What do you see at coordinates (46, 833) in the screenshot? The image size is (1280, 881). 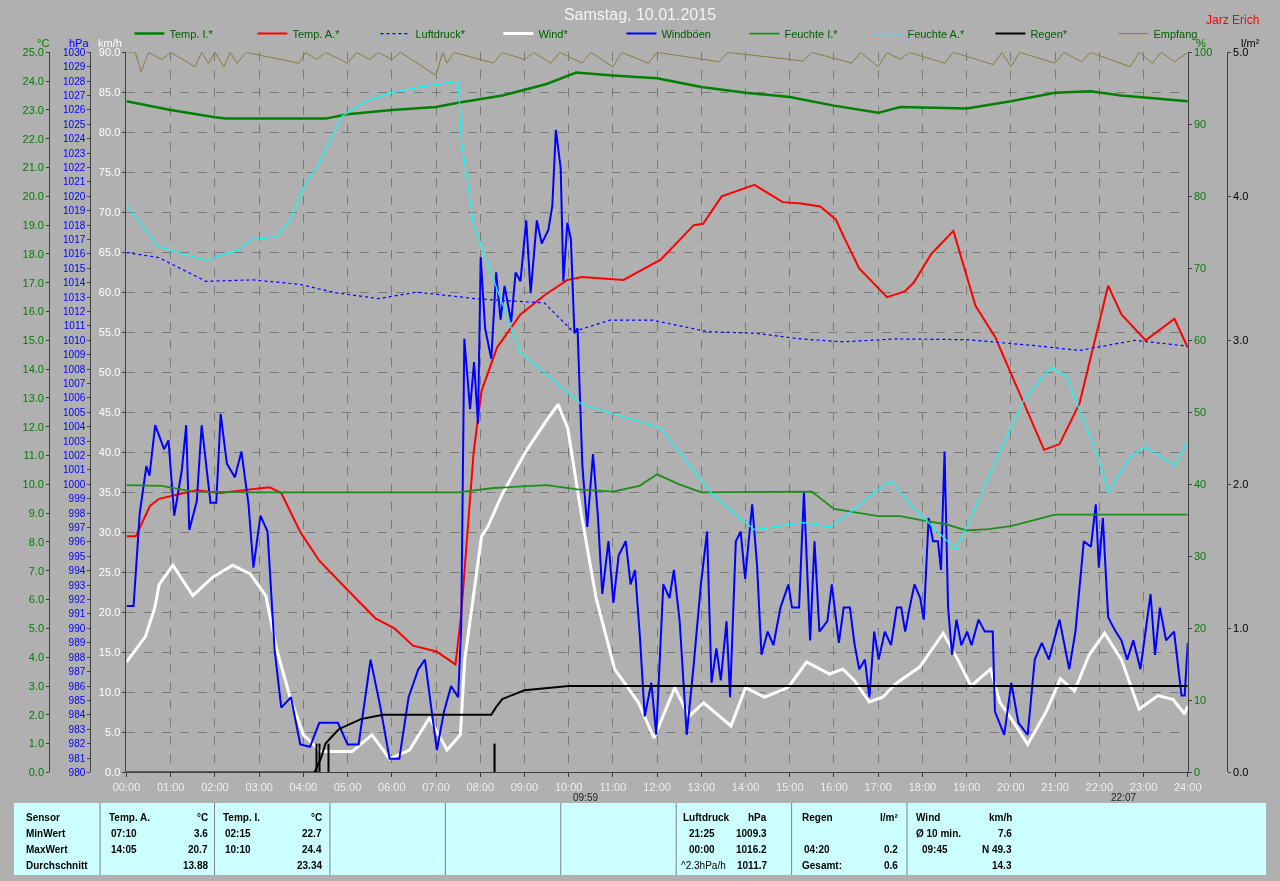 I see `text: MinWert` at bounding box center [46, 833].